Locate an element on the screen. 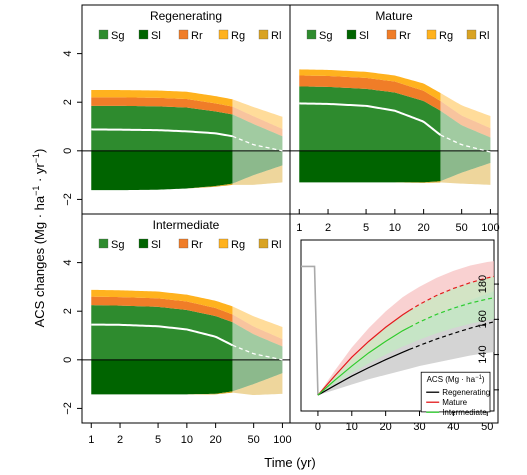  x-tick-label-bottom: 10 is located at coordinates (352, 427).